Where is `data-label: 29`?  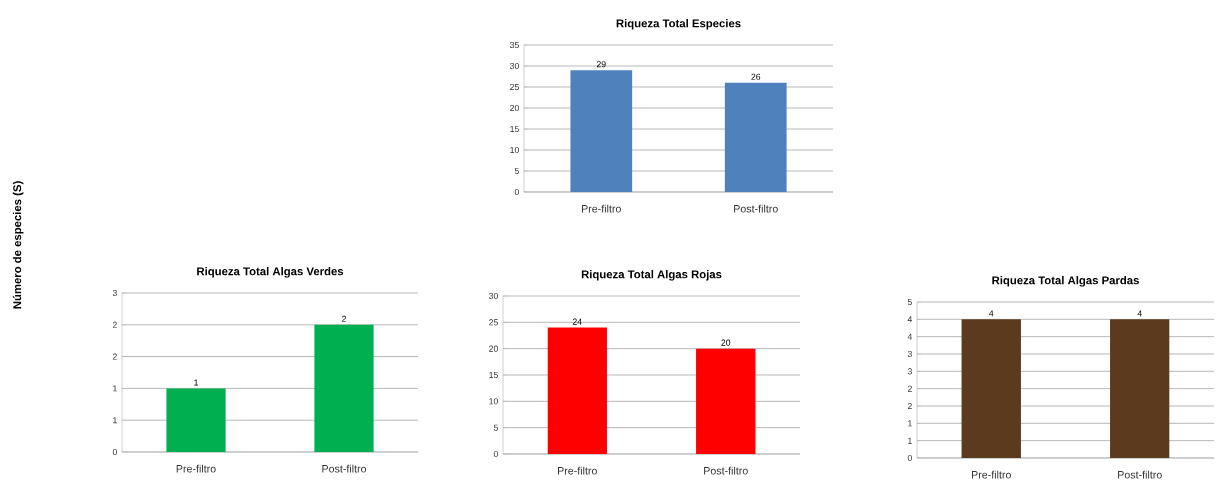 data-label: 29 is located at coordinates (601, 64).